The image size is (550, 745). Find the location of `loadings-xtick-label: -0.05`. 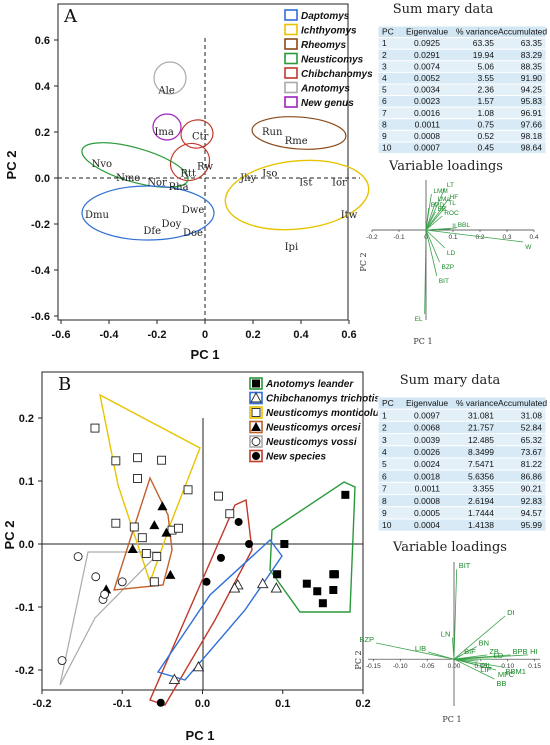

loadings-xtick-label: -0.05 is located at coordinates (427, 666).